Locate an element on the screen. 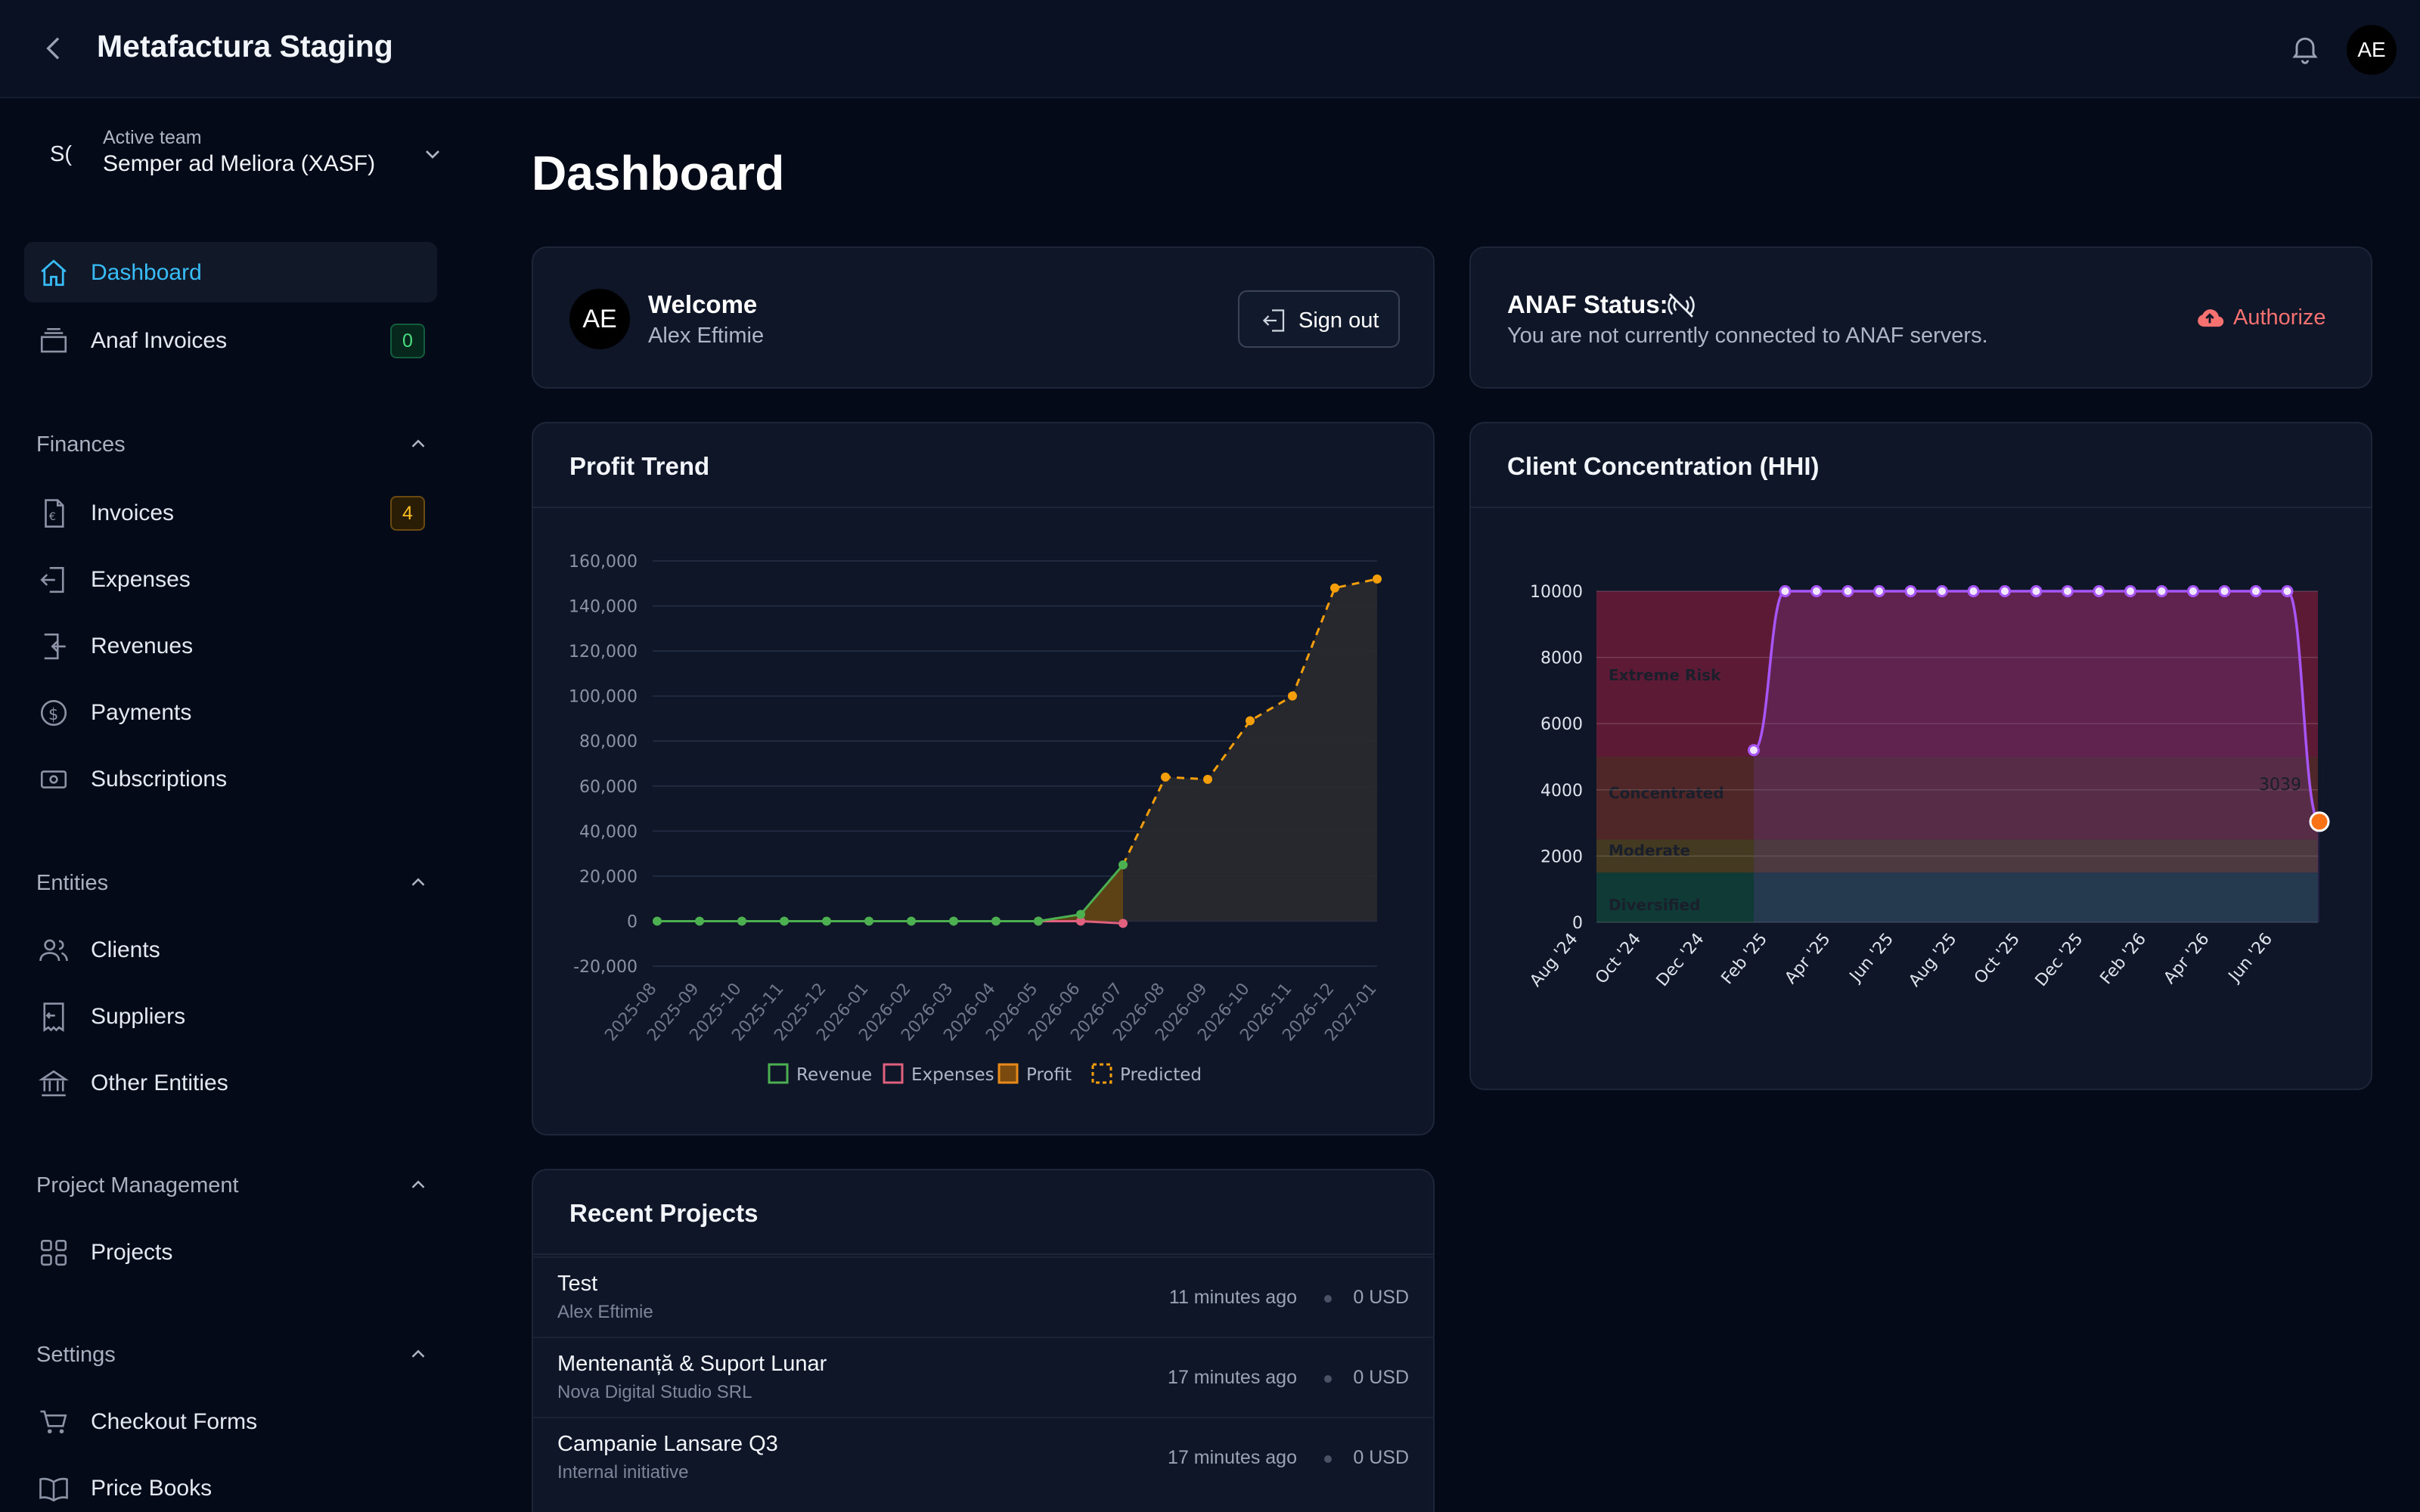  section-header-finances: Finances is located at coordinates (233, 444).